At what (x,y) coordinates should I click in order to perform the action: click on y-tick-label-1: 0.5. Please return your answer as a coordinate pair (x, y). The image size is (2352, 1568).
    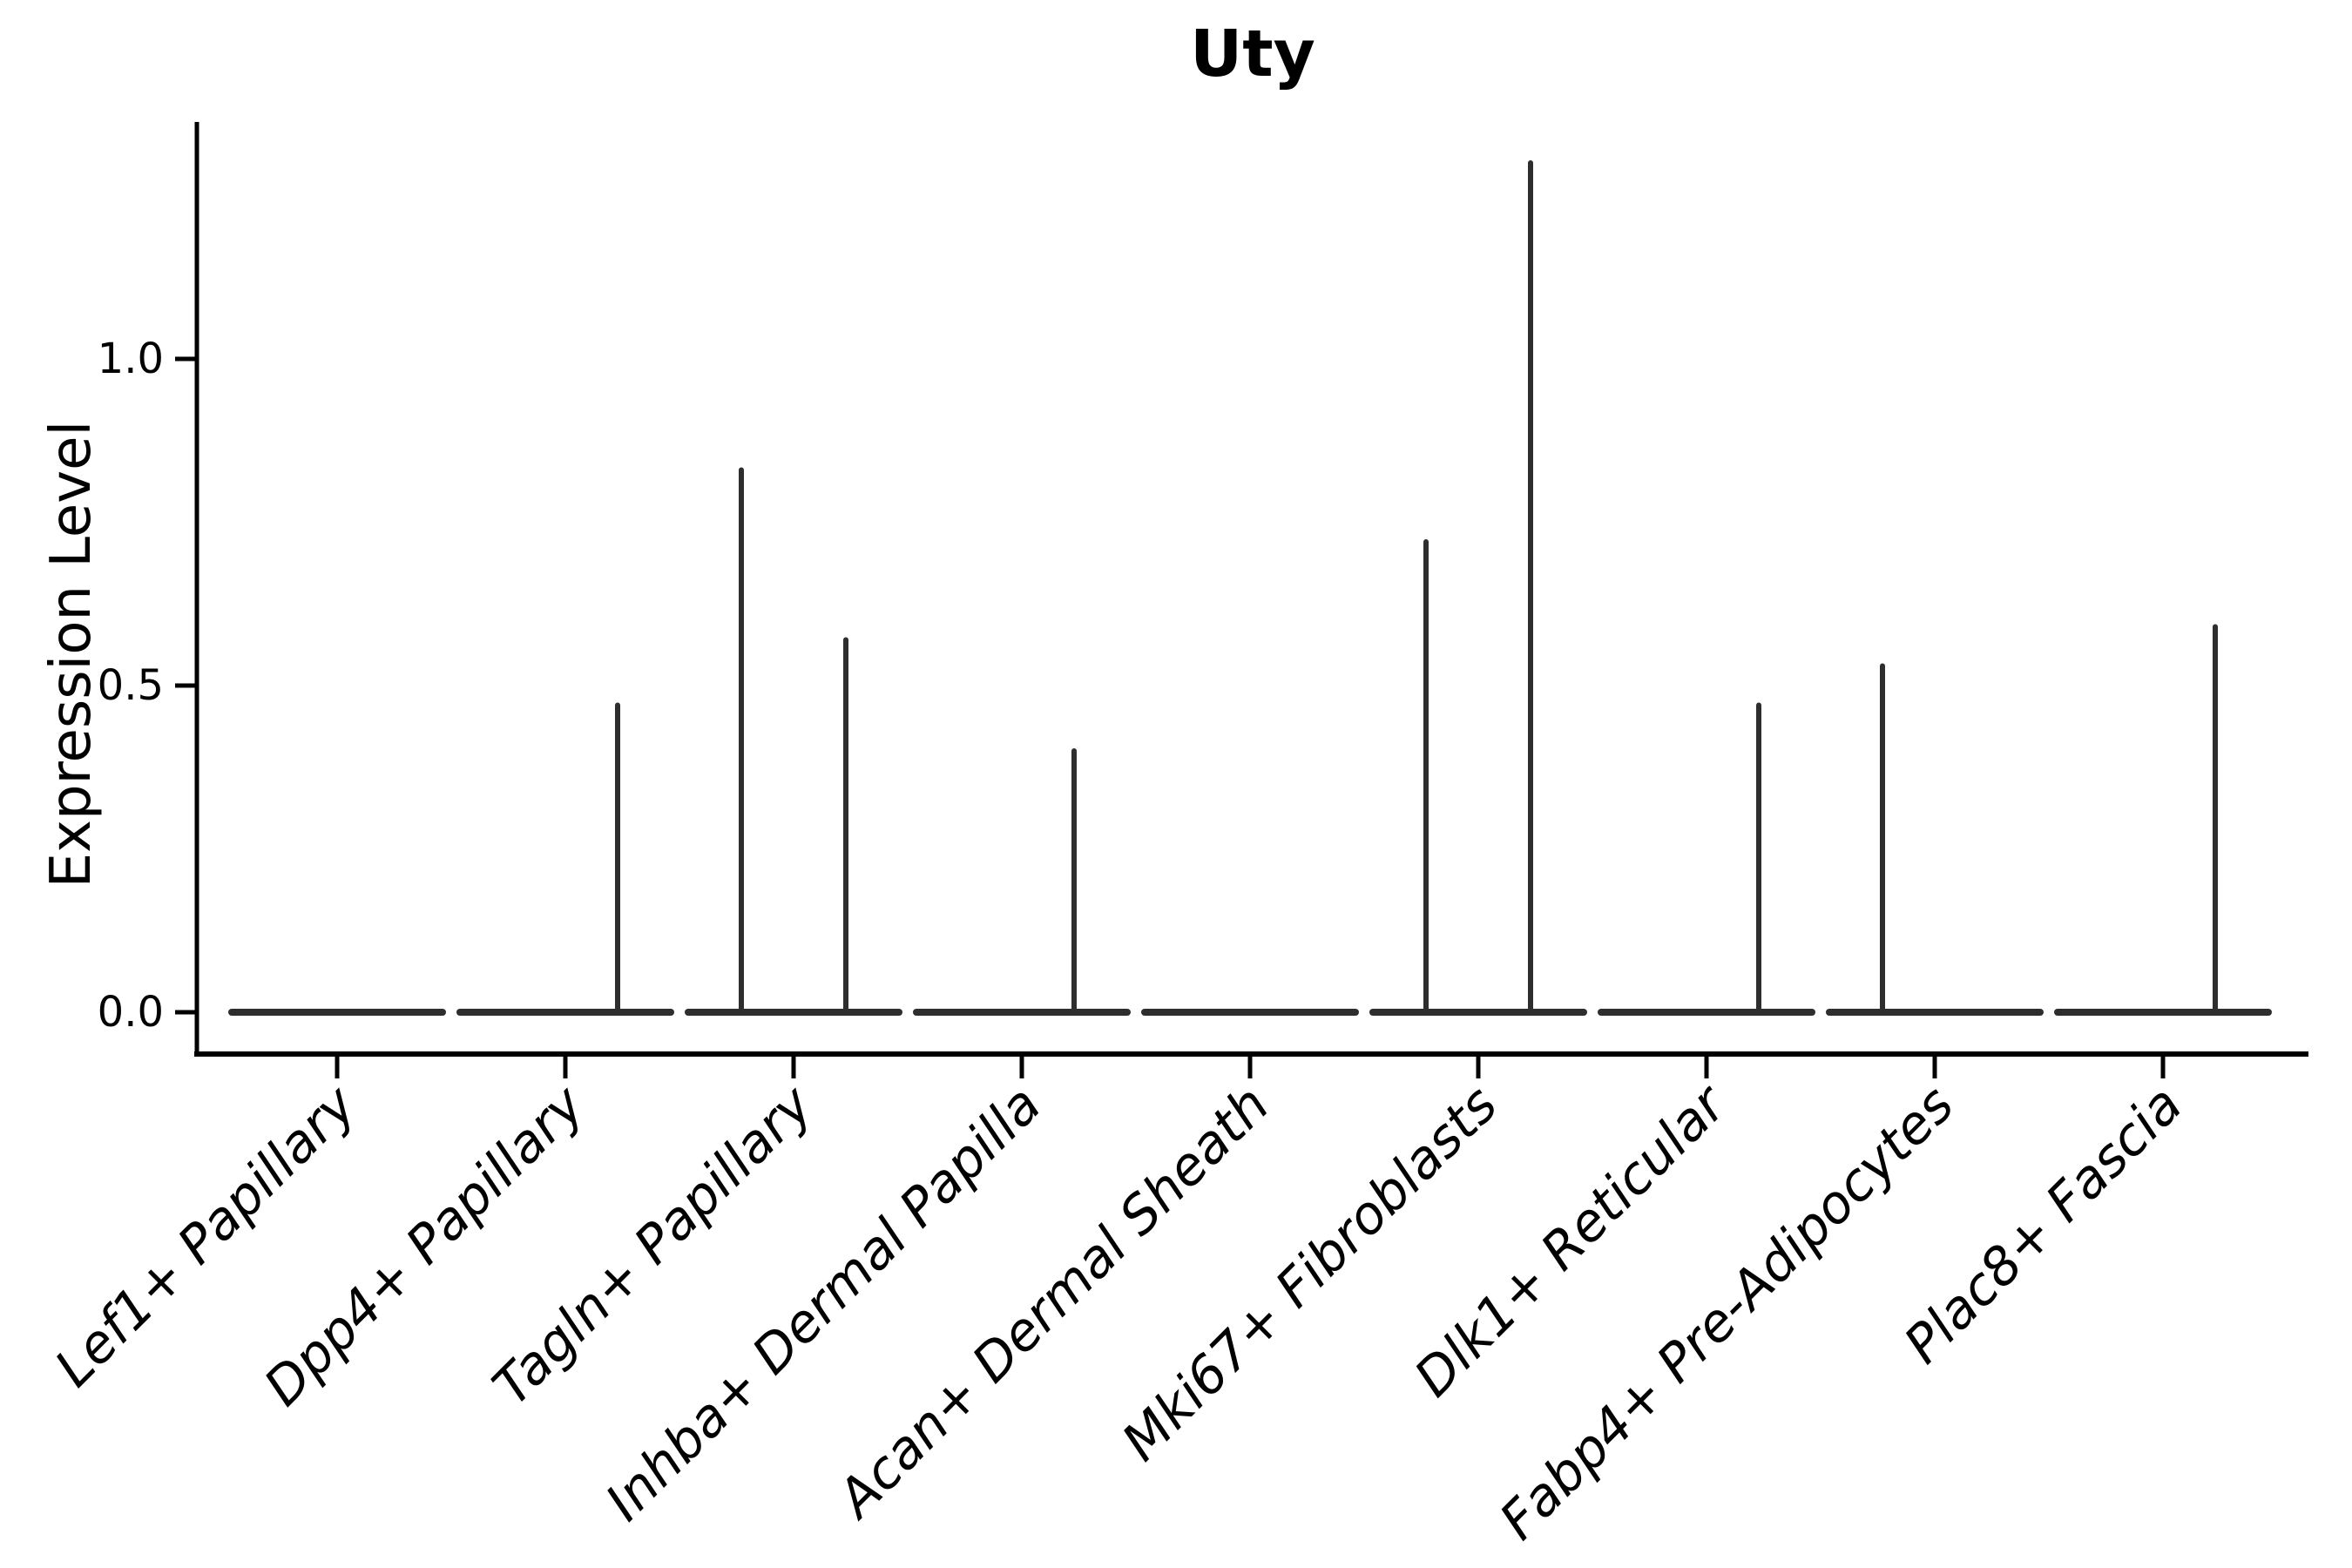
    Looking at the image, I should click on (131, 685).